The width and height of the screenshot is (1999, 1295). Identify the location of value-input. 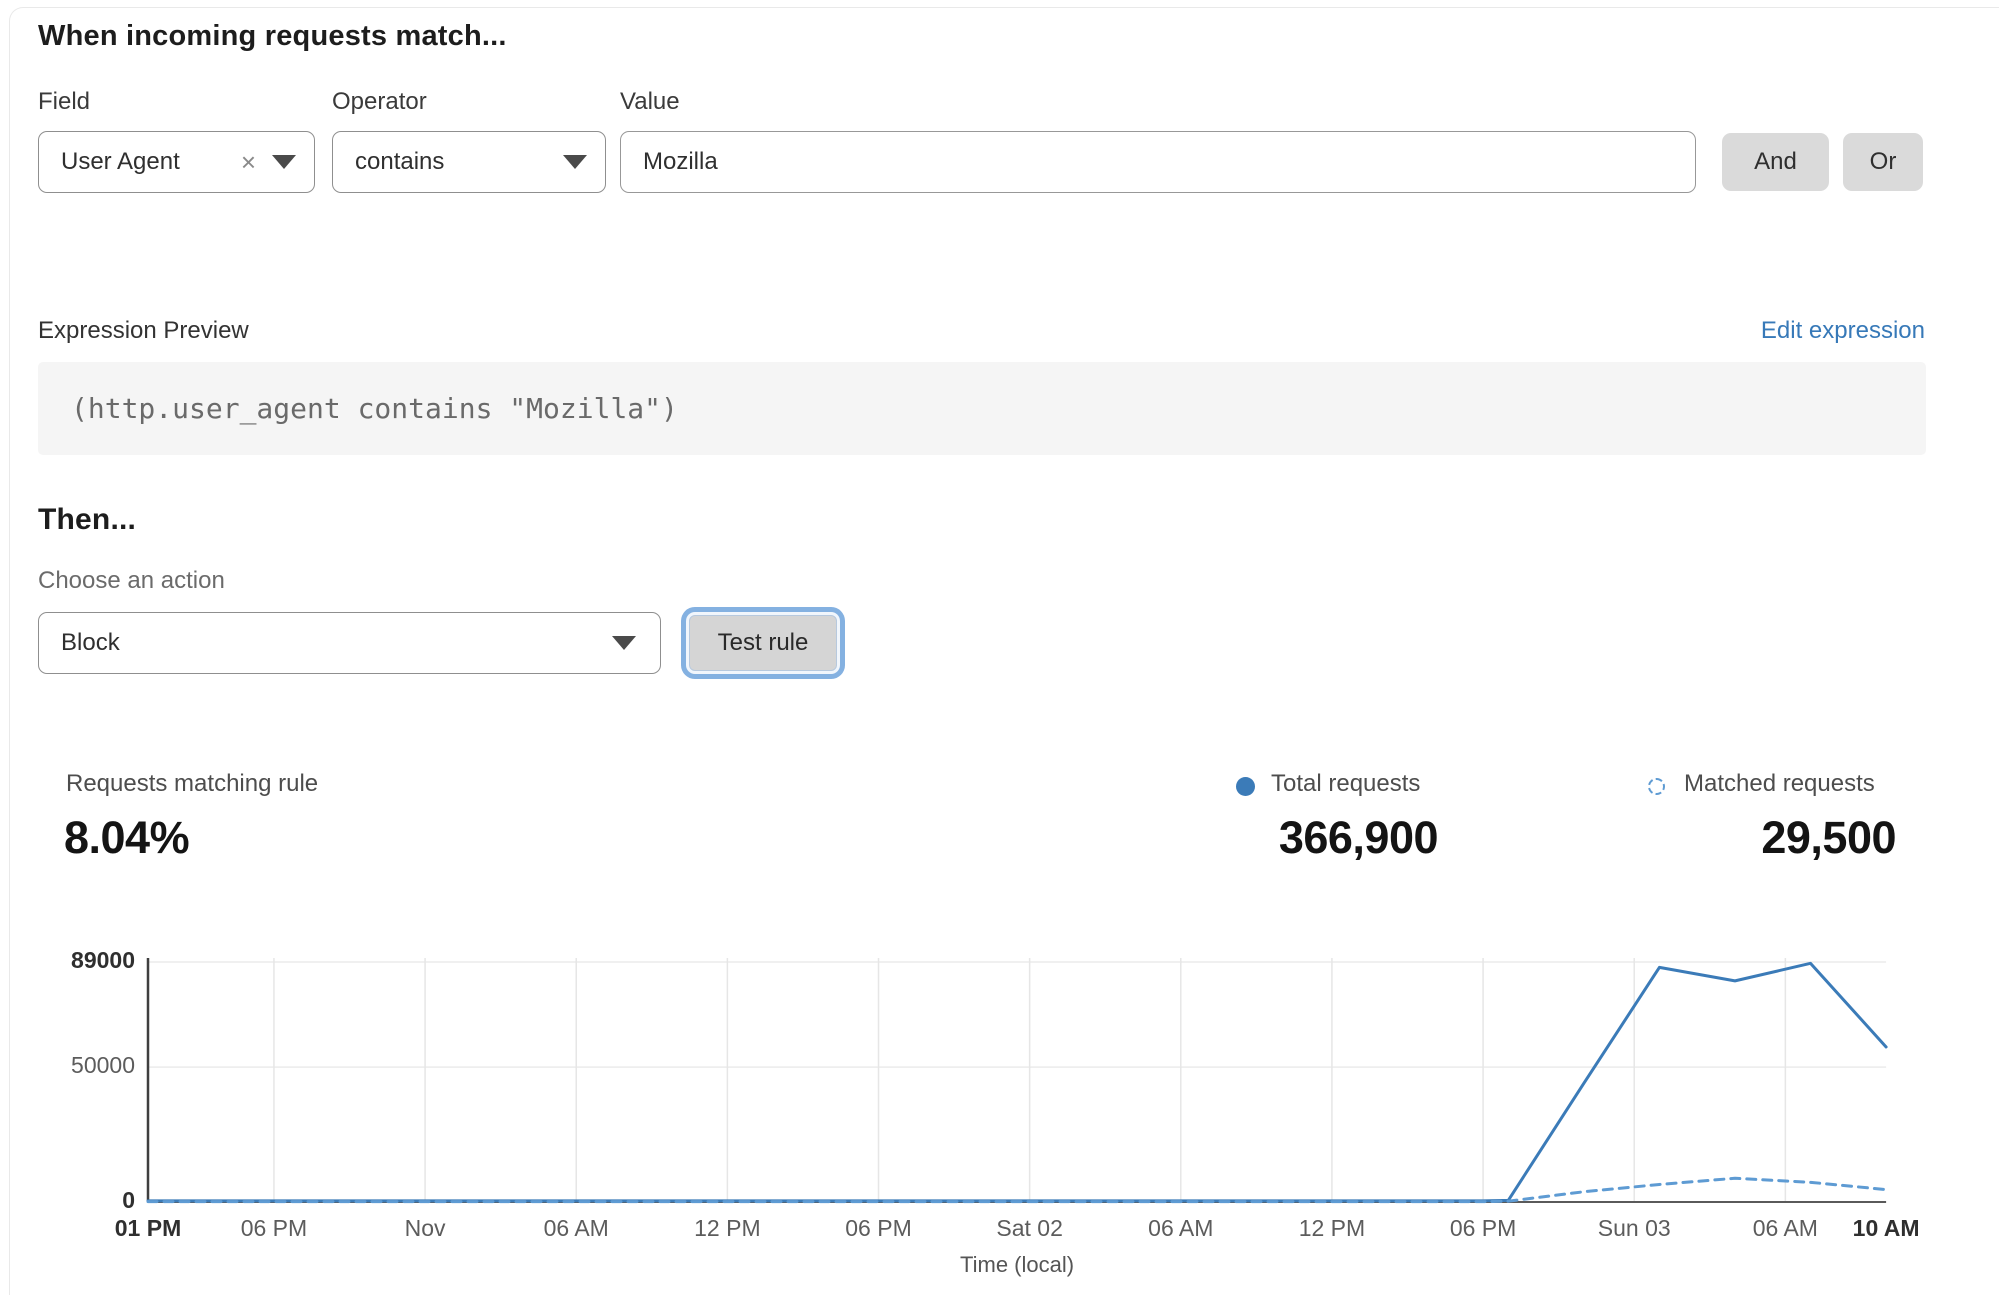
(1158, 162).